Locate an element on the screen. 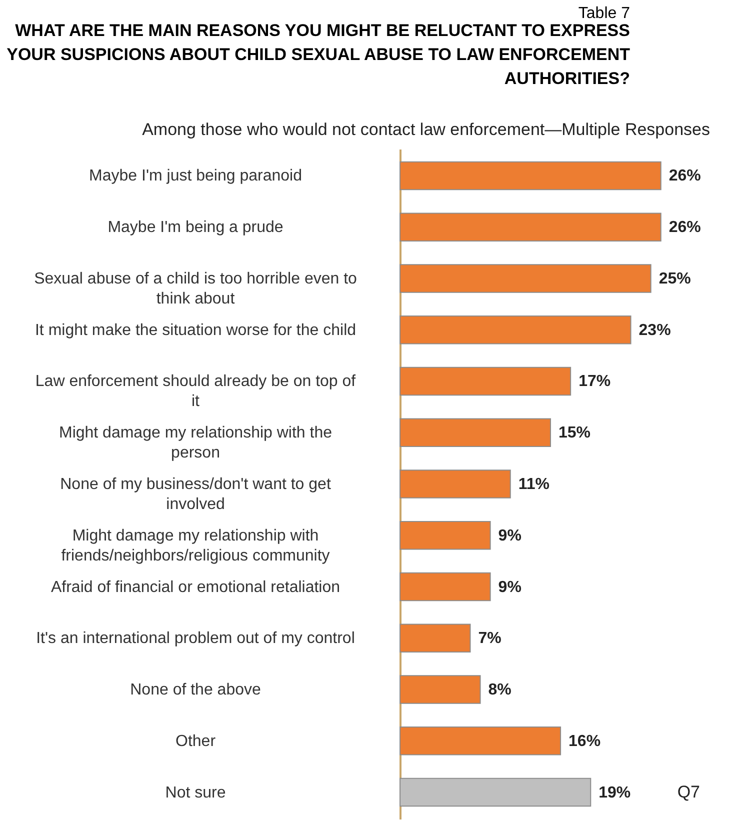 Image resolution: width=753 pixels, height=822 pixels. data-label: 25% is located at coordinates (674, 279).